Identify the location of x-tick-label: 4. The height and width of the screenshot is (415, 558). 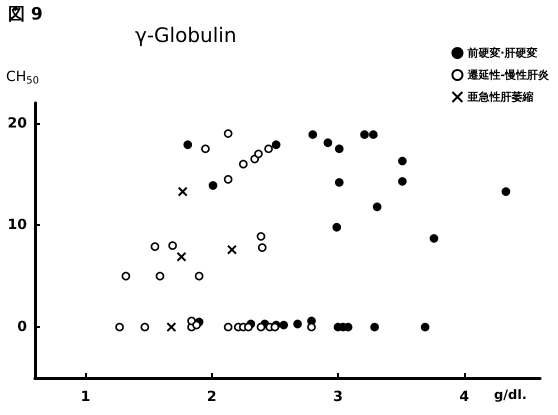
(464, 397).